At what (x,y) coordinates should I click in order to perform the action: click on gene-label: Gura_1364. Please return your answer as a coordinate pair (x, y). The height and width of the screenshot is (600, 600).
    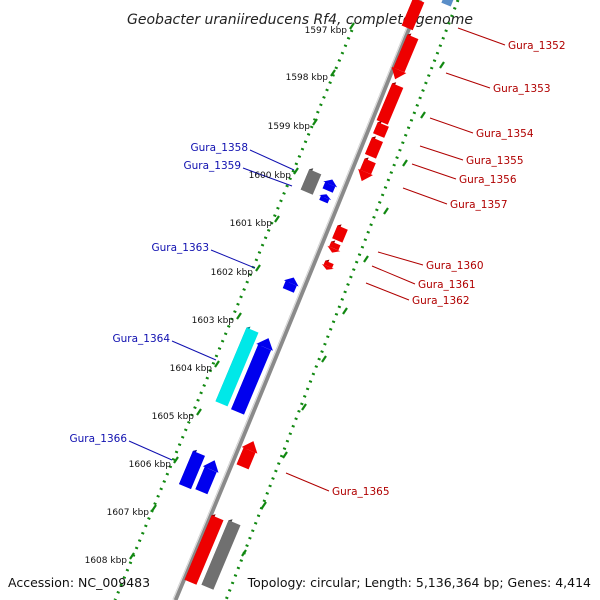
    Looking at the image, I should click on (141, 339).